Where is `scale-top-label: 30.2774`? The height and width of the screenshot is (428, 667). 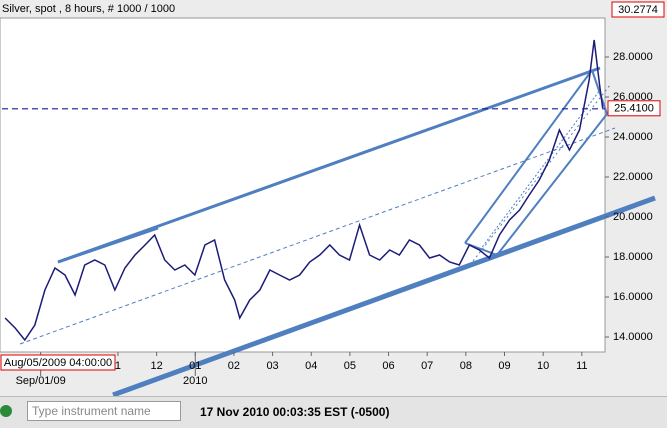 scale-top-label: 30.2774 is located at coordinates (638, 10).